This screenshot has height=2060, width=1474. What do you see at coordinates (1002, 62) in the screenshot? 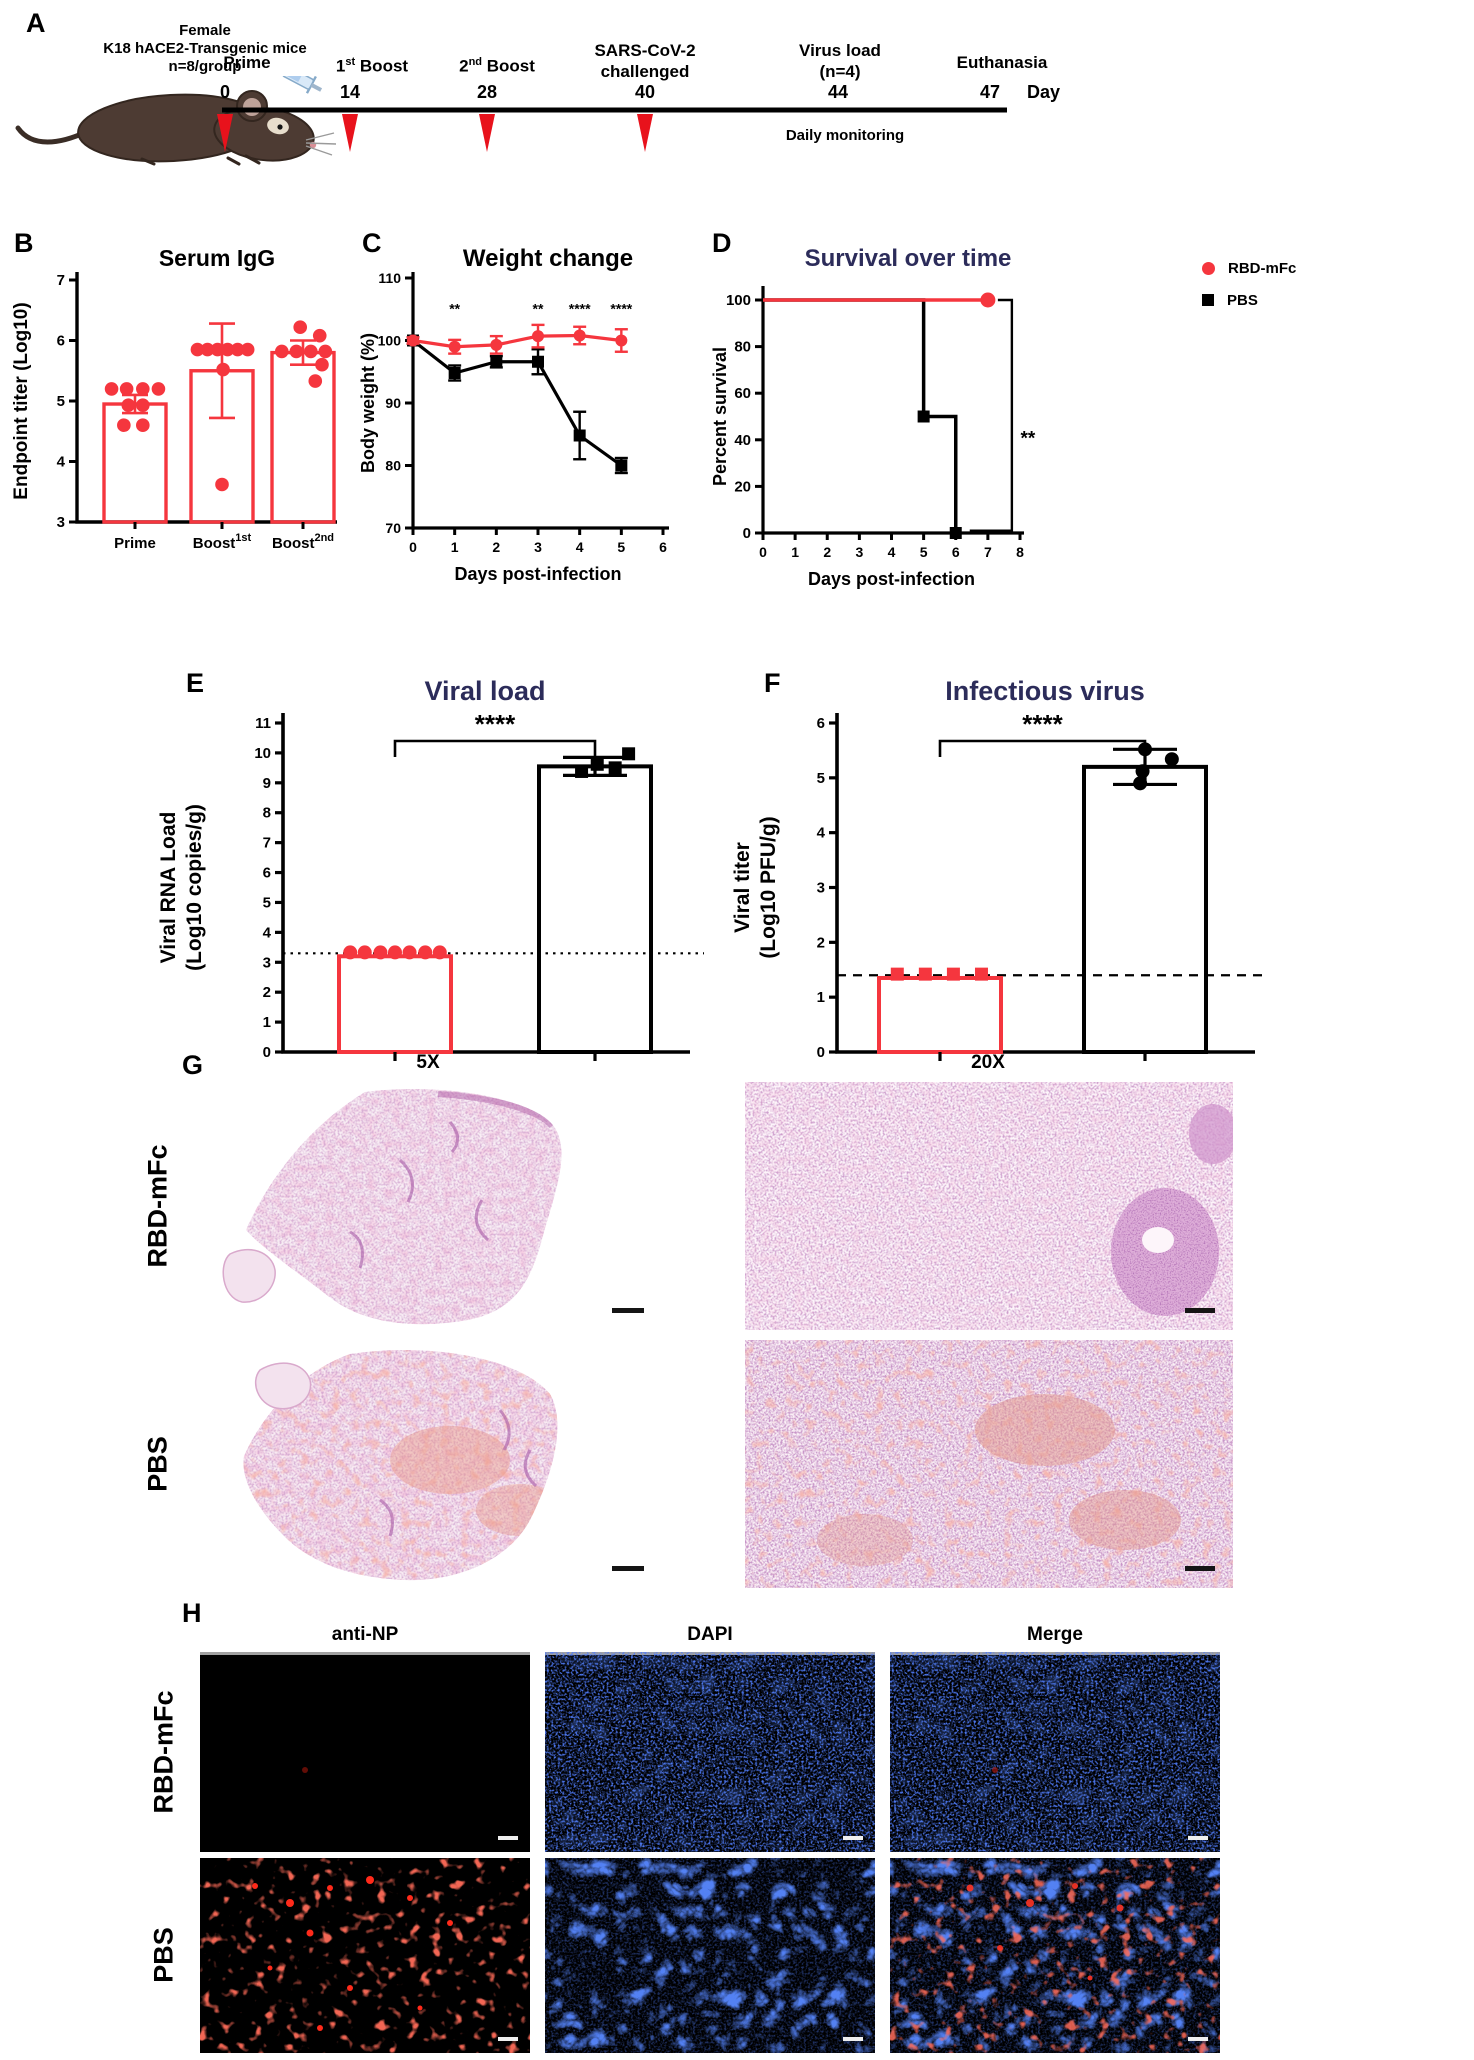
I see `timeline-event-label: Euthanasia` at bounding box center [1002, 62].